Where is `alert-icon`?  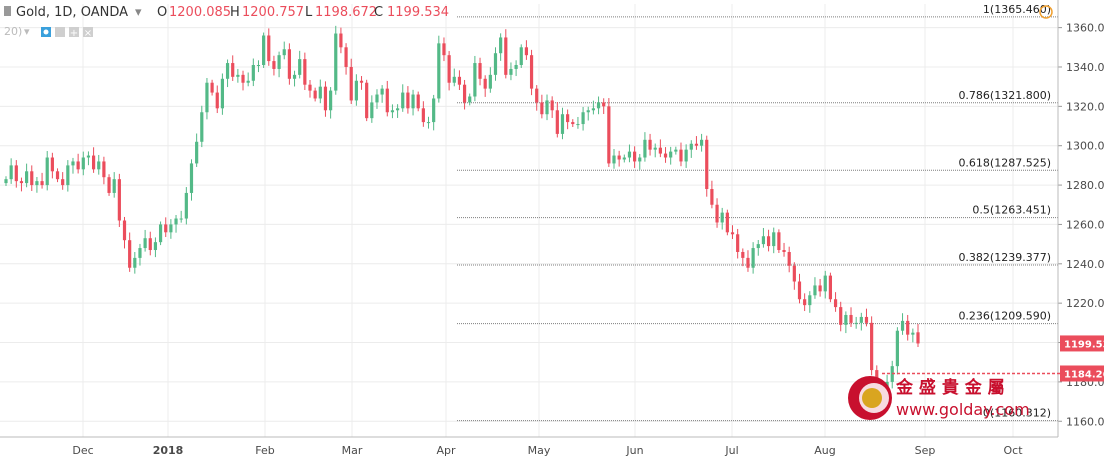 alert-icon is located at coordinates (1046, 12).